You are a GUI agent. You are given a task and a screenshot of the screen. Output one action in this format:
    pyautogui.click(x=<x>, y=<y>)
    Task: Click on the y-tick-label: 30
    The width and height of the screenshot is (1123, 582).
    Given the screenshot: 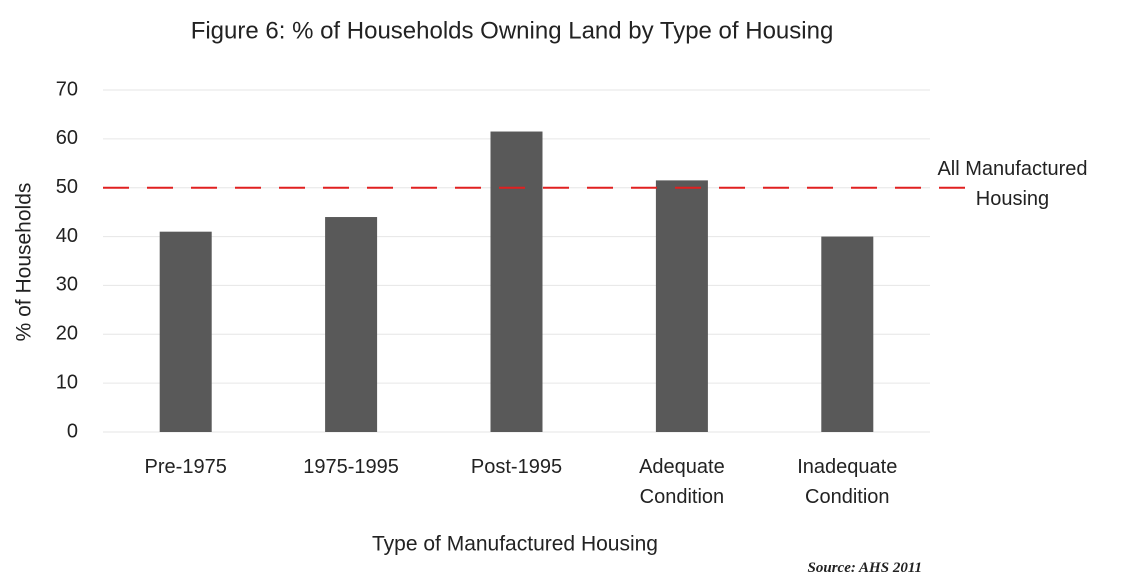 What is the action you would take?
    pyautogui.click(x=67, y=285)
    